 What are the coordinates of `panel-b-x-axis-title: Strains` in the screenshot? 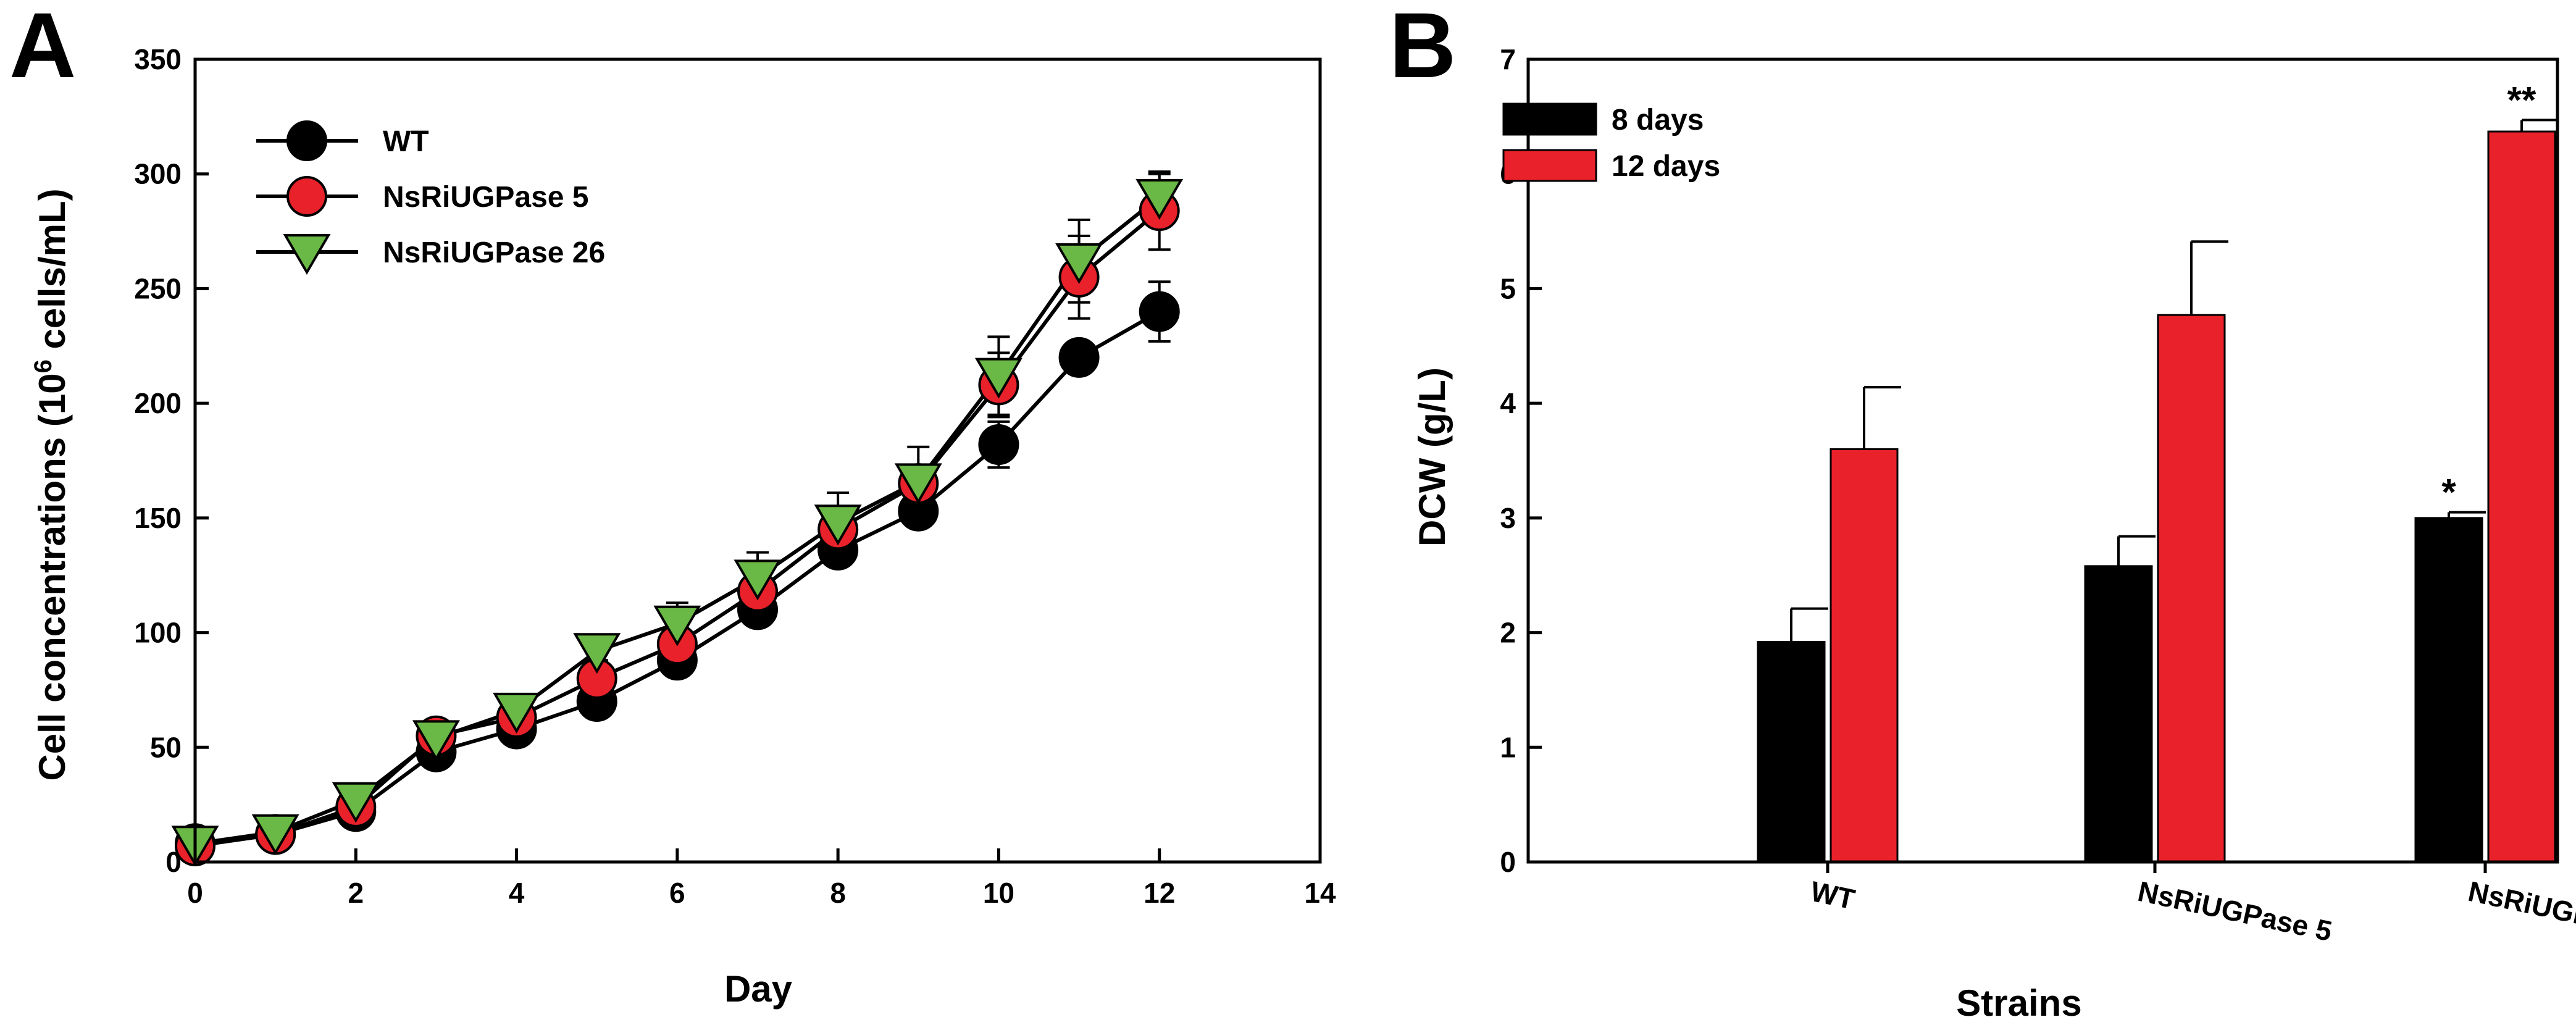 It's located at (2018, 1003).